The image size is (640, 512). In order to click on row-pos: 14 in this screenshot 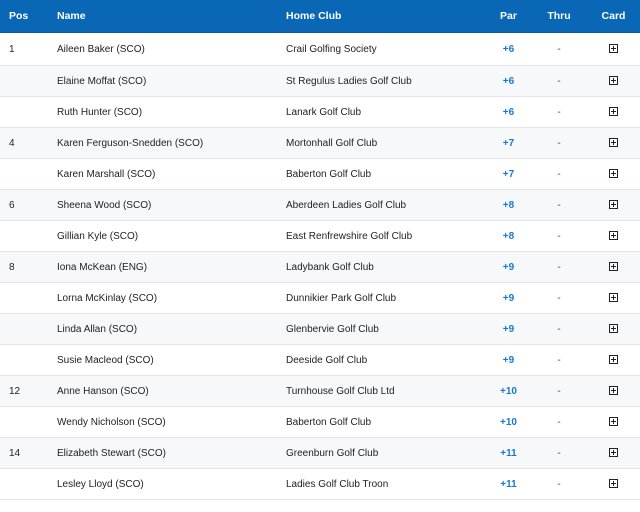, I will do `click(15, 453)`.